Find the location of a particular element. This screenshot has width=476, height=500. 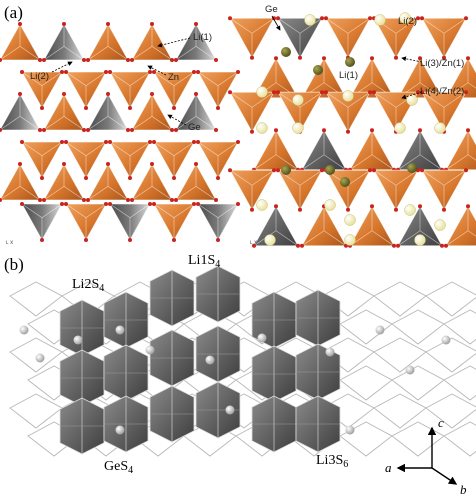

left-mini-axes: ʟ x is located at coordinates (9, 243).